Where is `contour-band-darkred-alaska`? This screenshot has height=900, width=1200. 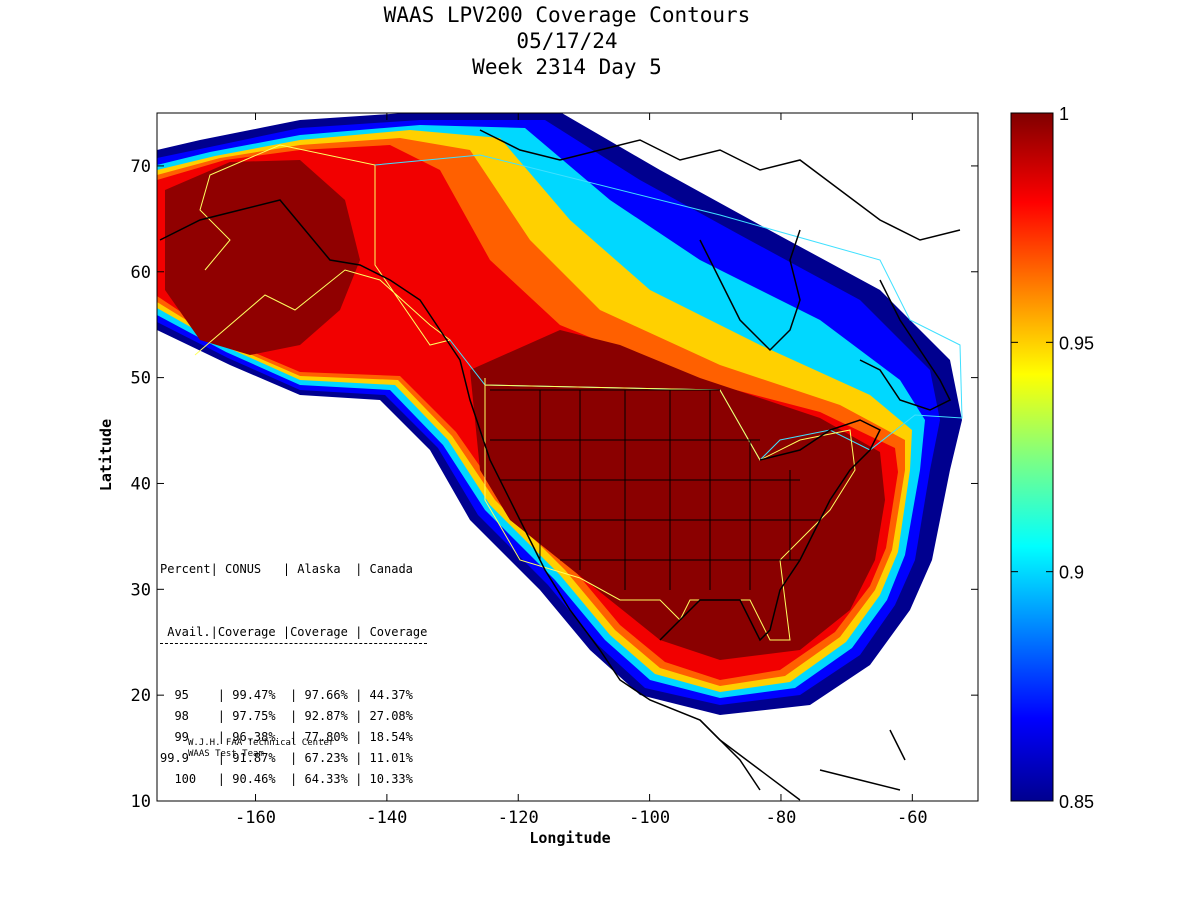
contour-band-darkred-alaska is located at coordinates (262, 257).